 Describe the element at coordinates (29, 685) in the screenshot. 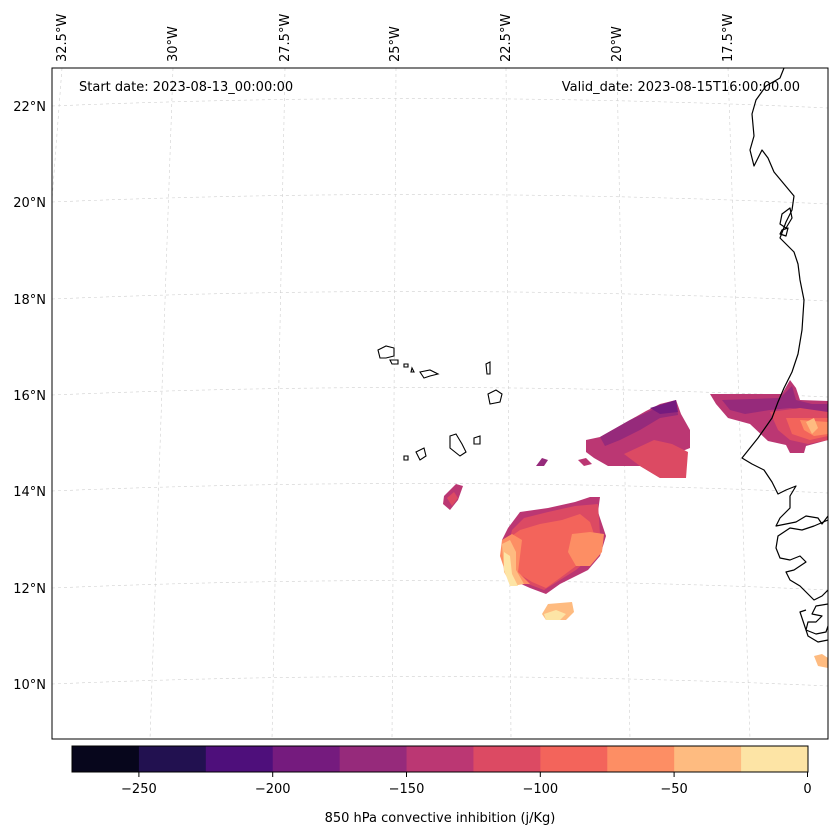

I see `lat-label: 10°N` at that location.